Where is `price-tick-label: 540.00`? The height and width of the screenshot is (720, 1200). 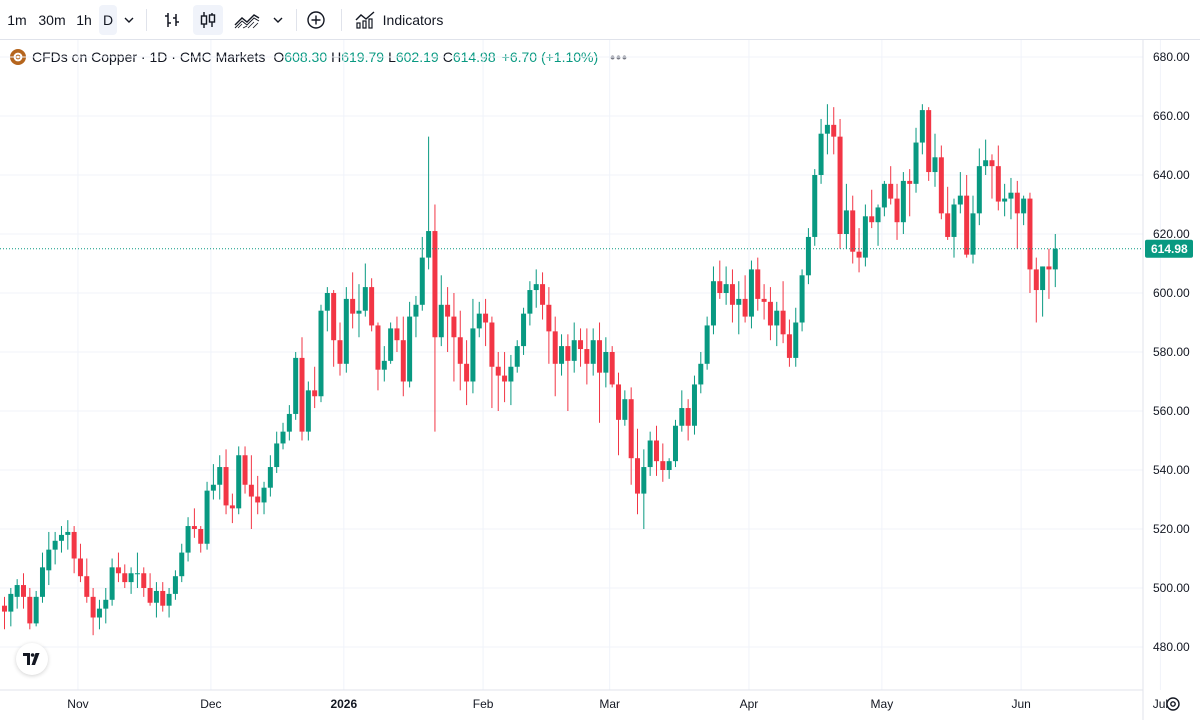 price-tick-label: 540.00 is located at coordinates (1171, 470).